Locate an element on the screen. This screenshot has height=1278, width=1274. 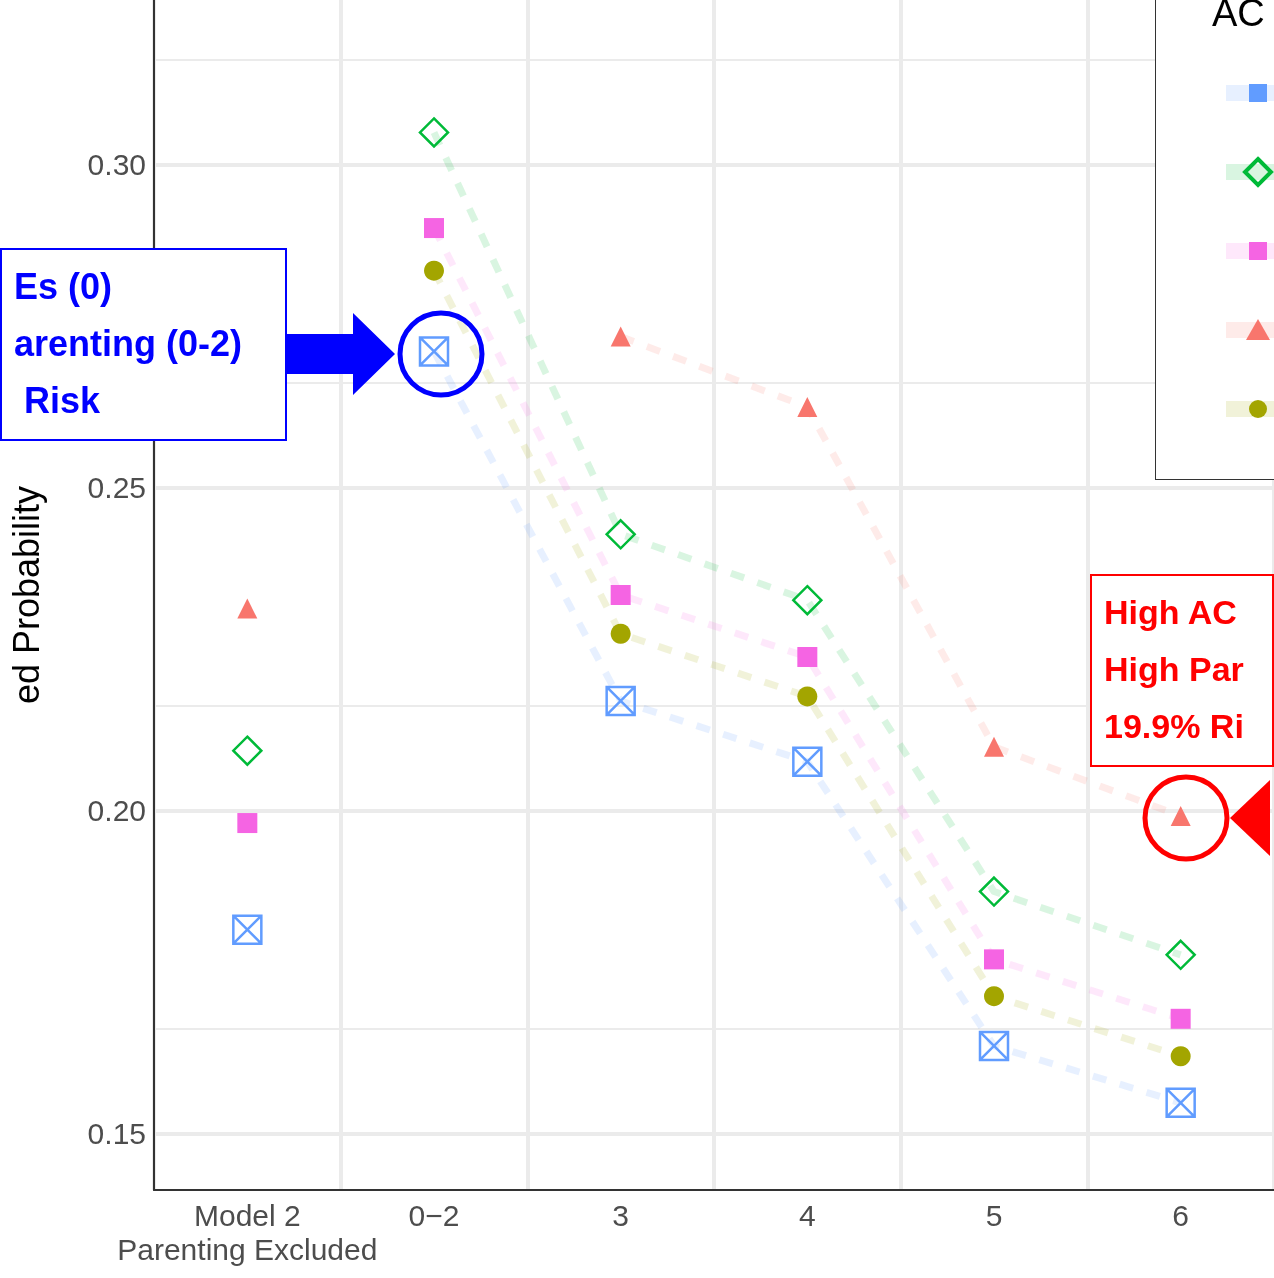
y-axis-title: ed Probability is located at coordinates (26, 595).